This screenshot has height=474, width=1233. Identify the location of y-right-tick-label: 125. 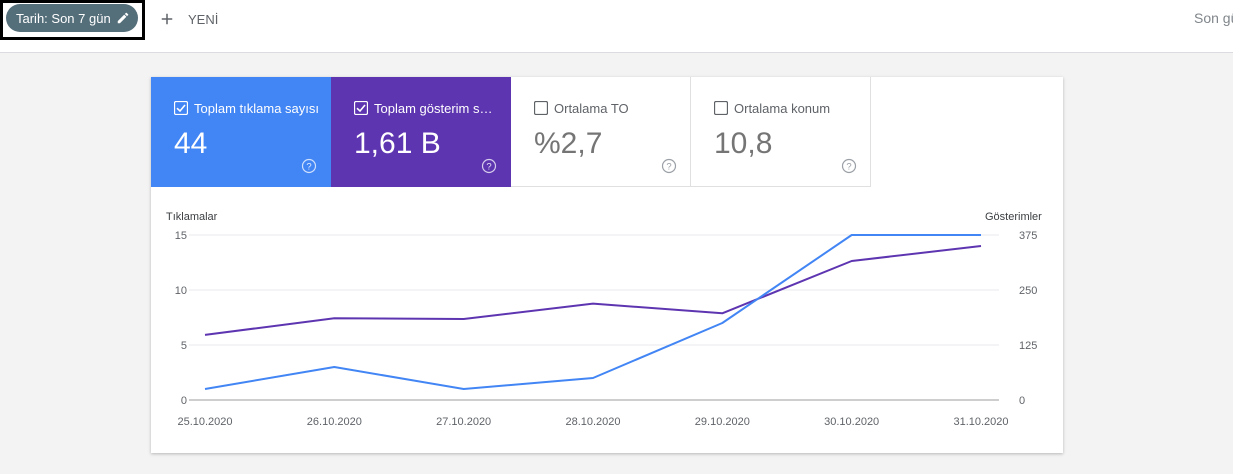
(1028, 346).